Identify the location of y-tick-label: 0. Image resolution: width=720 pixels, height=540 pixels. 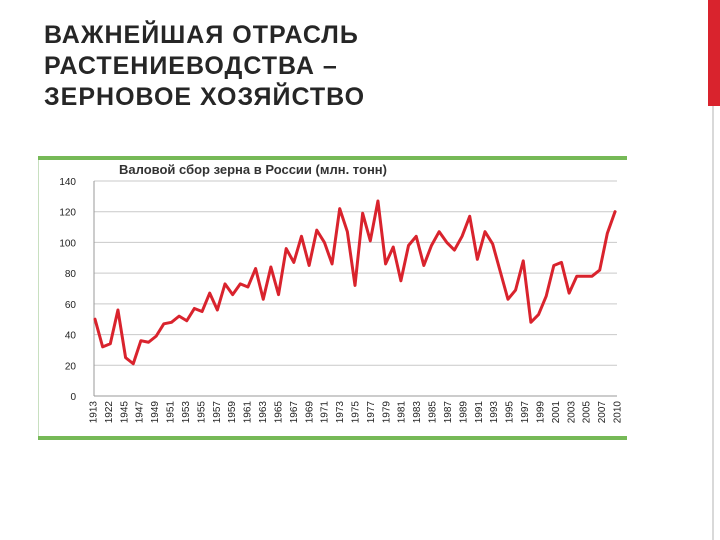
(73, 397).